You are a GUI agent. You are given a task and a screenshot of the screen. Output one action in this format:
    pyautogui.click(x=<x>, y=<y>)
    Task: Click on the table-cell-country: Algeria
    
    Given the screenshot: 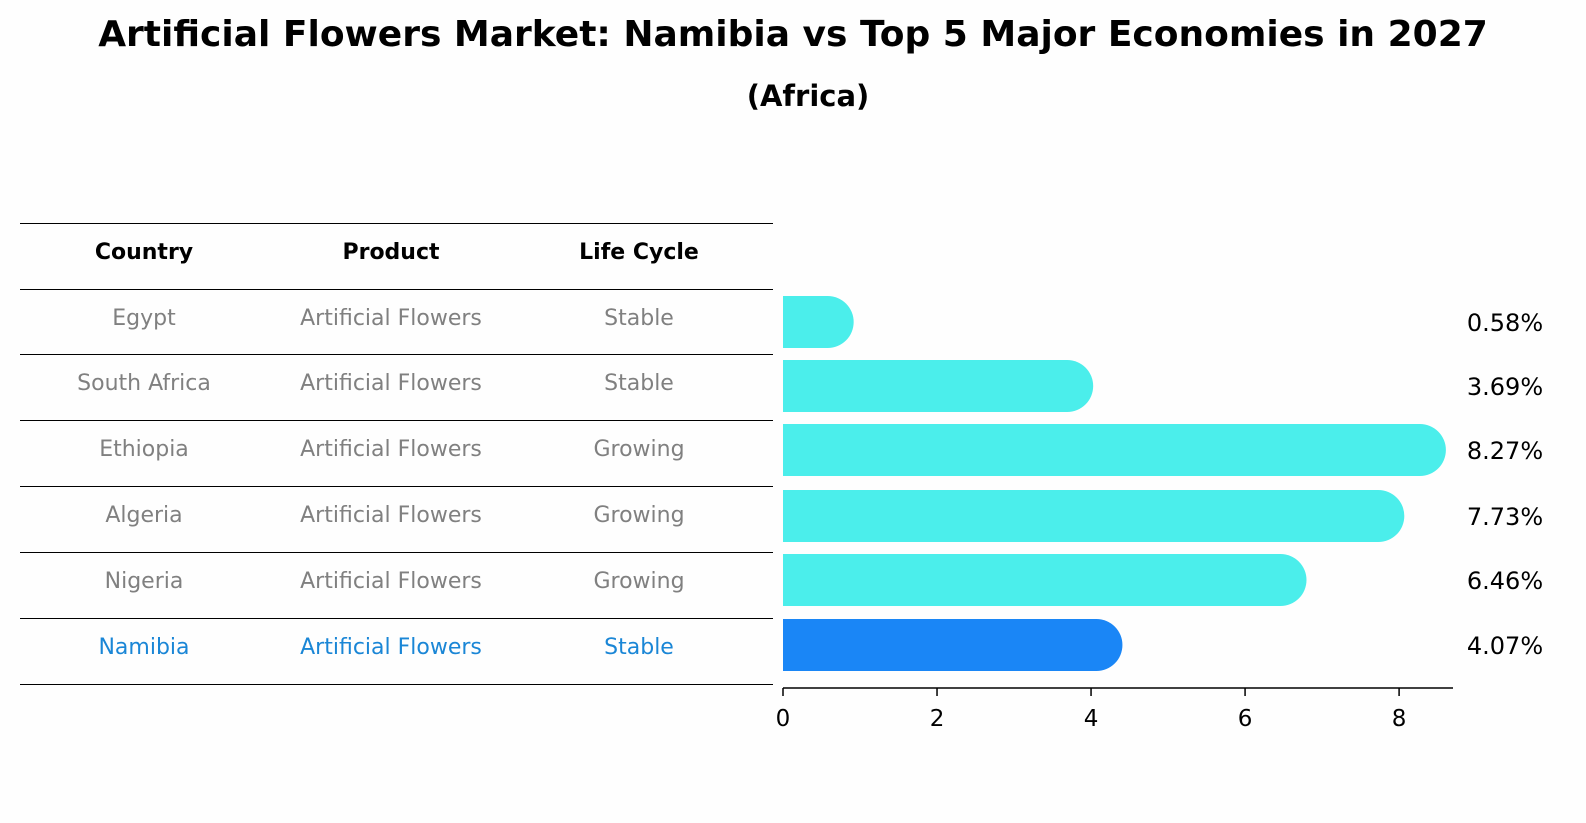 What is the action you would take?
    pyautogui.click(x=144, y=515)
    